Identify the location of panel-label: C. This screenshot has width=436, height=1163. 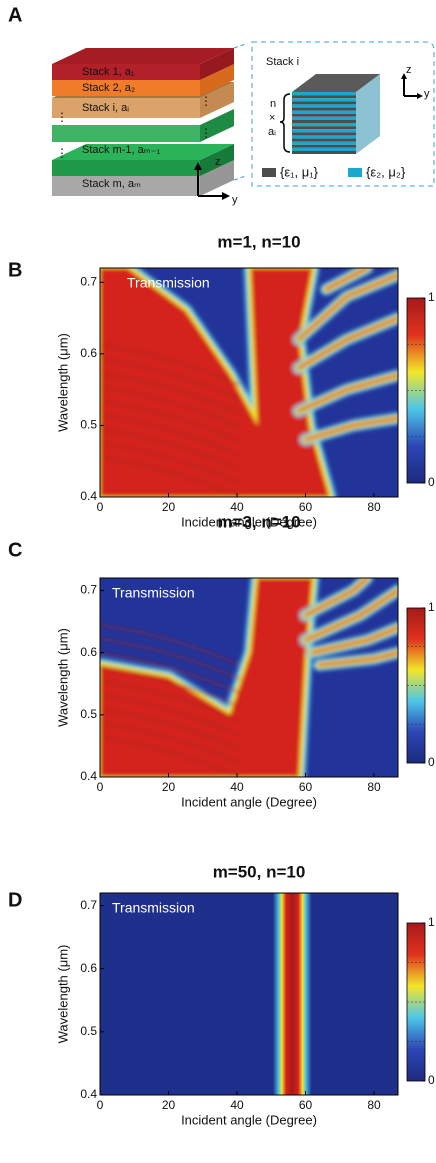
(15, 550).